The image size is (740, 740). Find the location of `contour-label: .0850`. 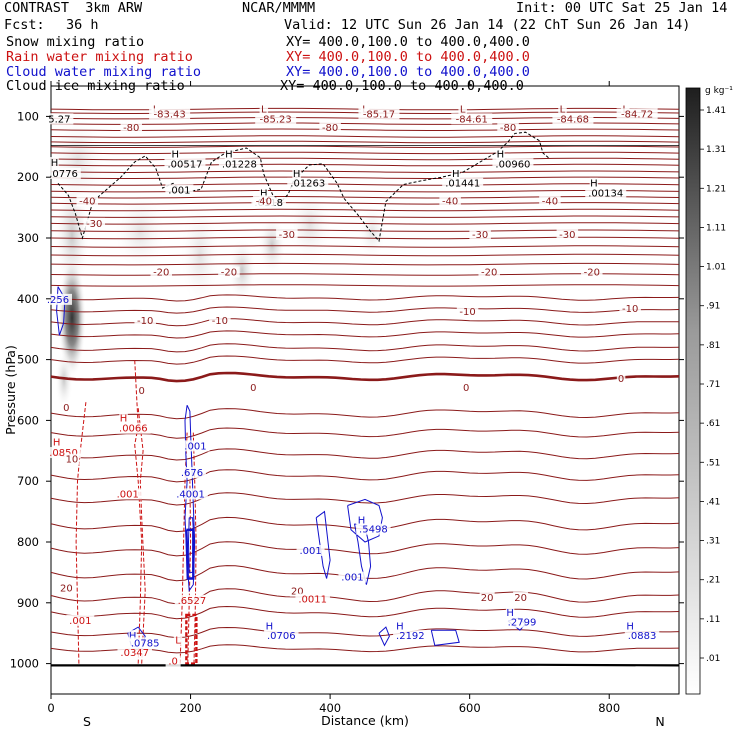

contour-label: .0850 is located at coordinates (63, 453).